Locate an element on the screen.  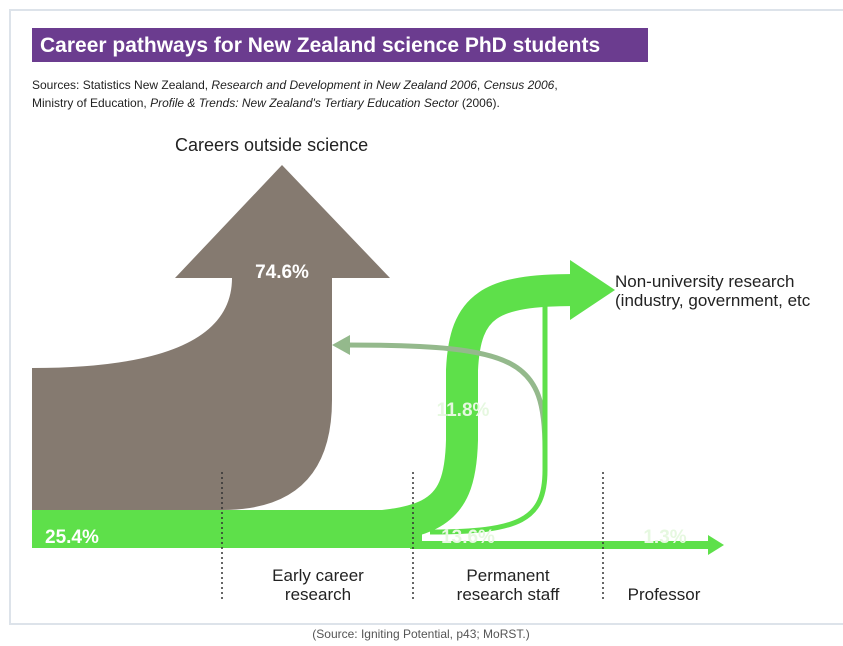
permanent-share: 13.6% is located at coordinates (468, 537).